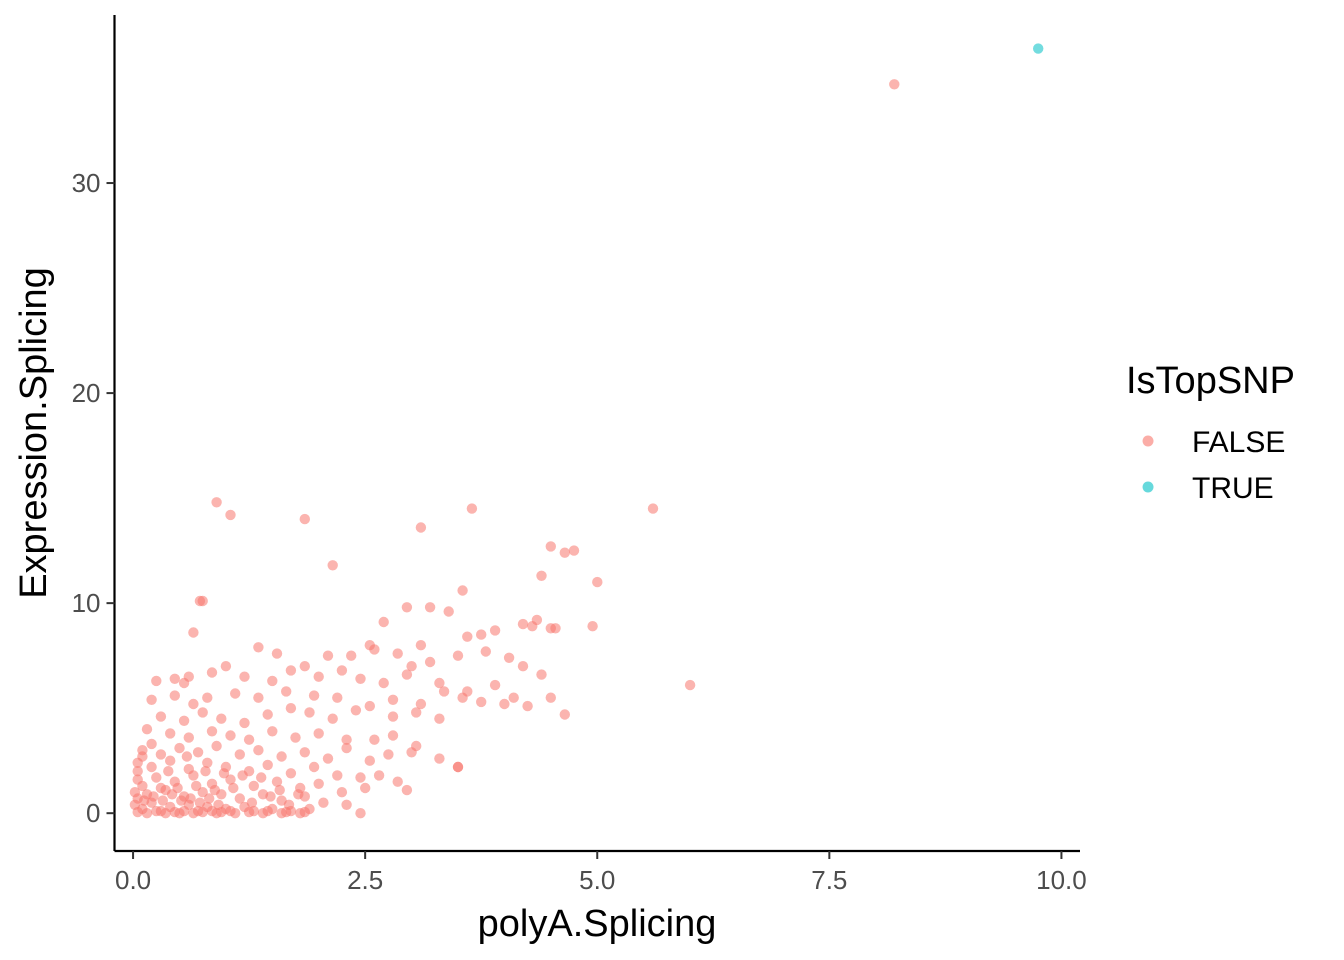 This screenshot has height=960, width=1344. What do you see at coordinates (597, 880) in the screenshot?
I see `x-tick-label-2: 5.0` at bounding box center [597, 880].